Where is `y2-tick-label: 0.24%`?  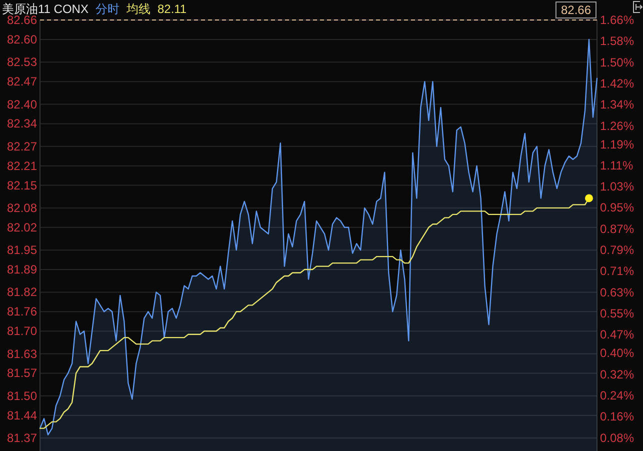 y2-tick-label: 0.24% is located at coordinates (617, 395).